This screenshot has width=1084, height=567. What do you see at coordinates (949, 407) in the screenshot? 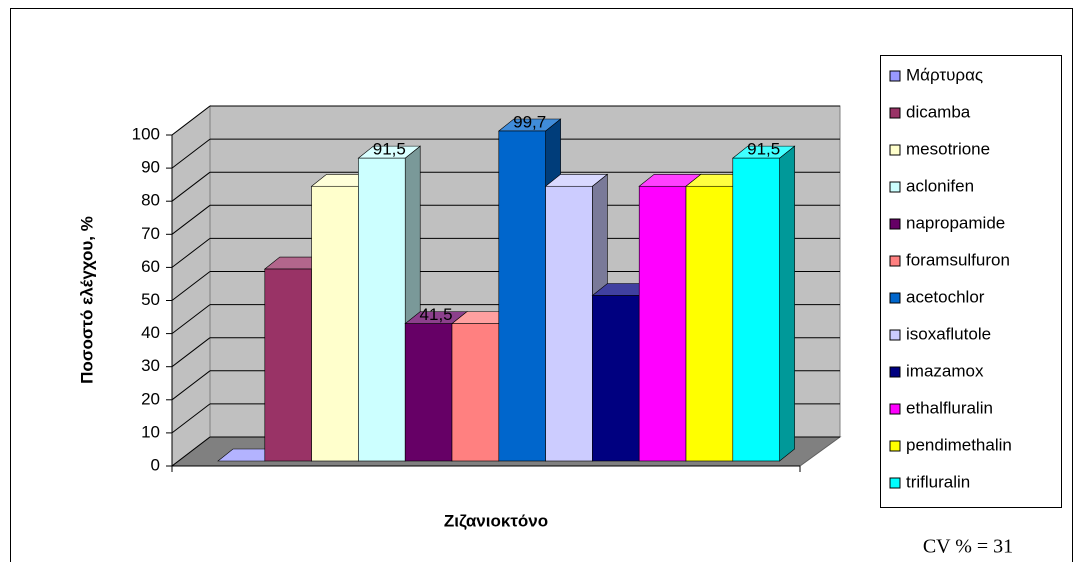
I see `legend-label: ethalfluralin` at bounding box center [949, 407].